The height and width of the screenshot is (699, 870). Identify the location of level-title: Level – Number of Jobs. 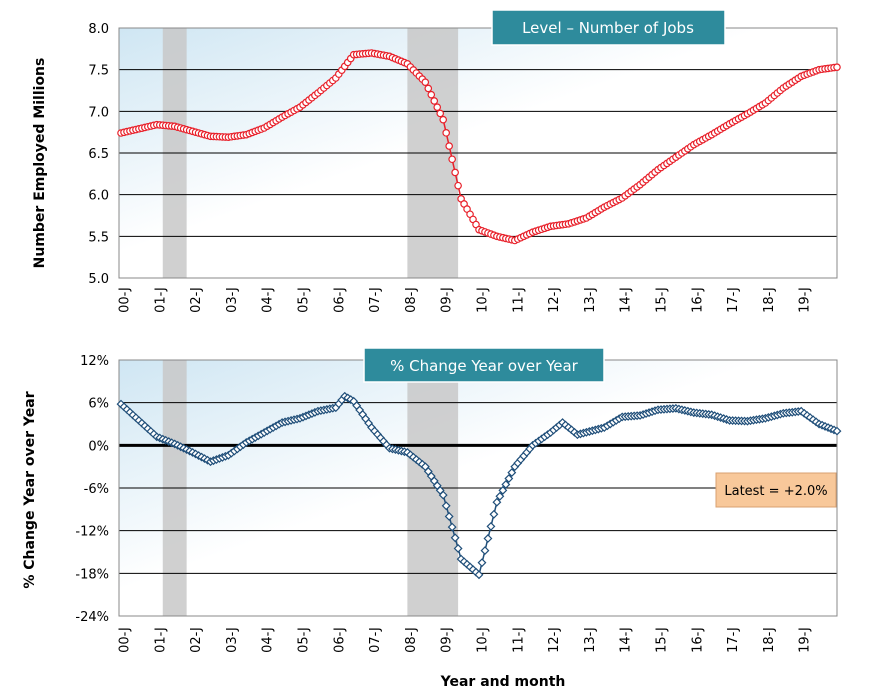
(608, 28).